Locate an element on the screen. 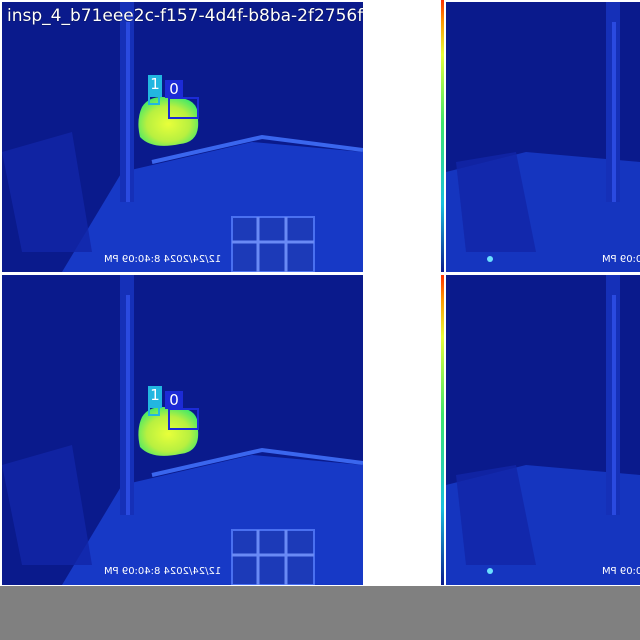 Image resolution: width=640 pixels, height=640 pixels. color-scale-bar-bottom is located at coordinates (438, 430).